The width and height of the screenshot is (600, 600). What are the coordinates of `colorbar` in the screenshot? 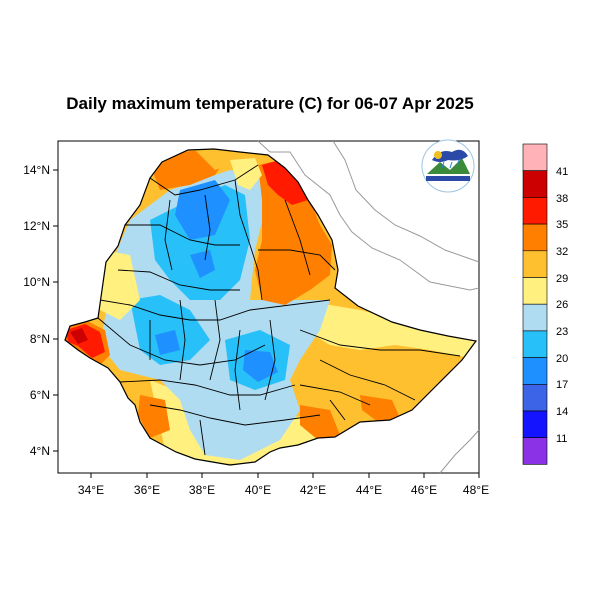 It's located at (535, 304).